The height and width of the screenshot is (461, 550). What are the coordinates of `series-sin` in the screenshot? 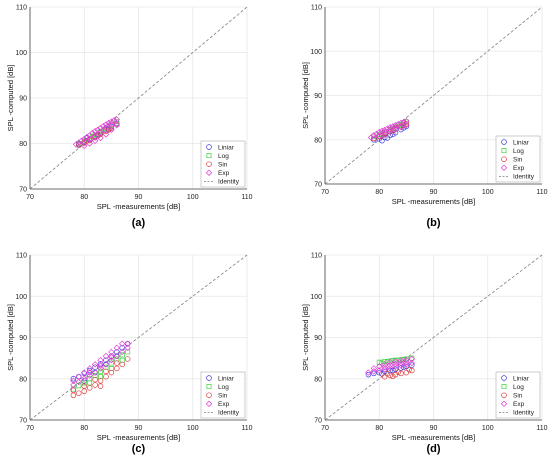 It's located at (398, 373).